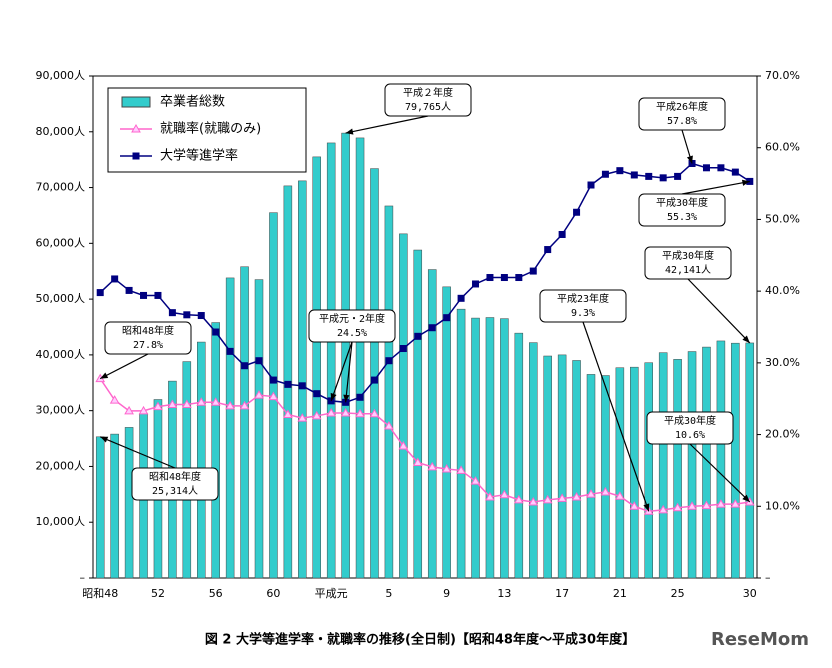  What do you see at coordinates (148, 330) in the screenshot?
I see `annotation-text: 昭和48年度` at bounding box center [148, 330].